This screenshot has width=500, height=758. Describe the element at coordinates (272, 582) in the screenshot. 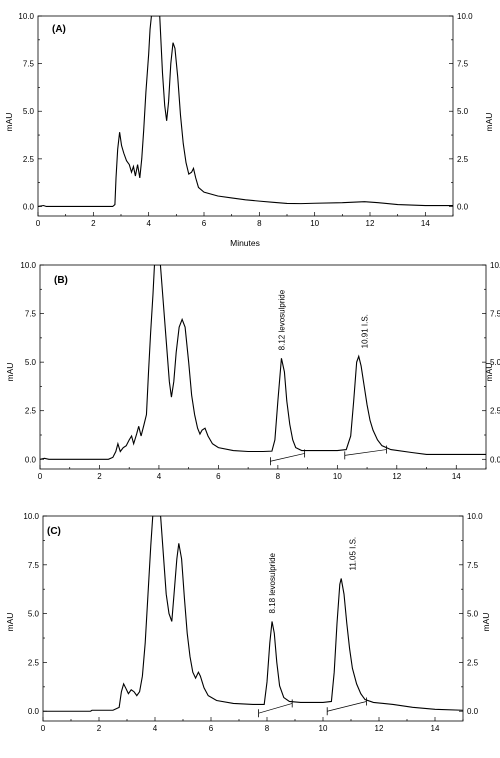

I see `peak-annotation: 8.18 levosulpride` at that location.